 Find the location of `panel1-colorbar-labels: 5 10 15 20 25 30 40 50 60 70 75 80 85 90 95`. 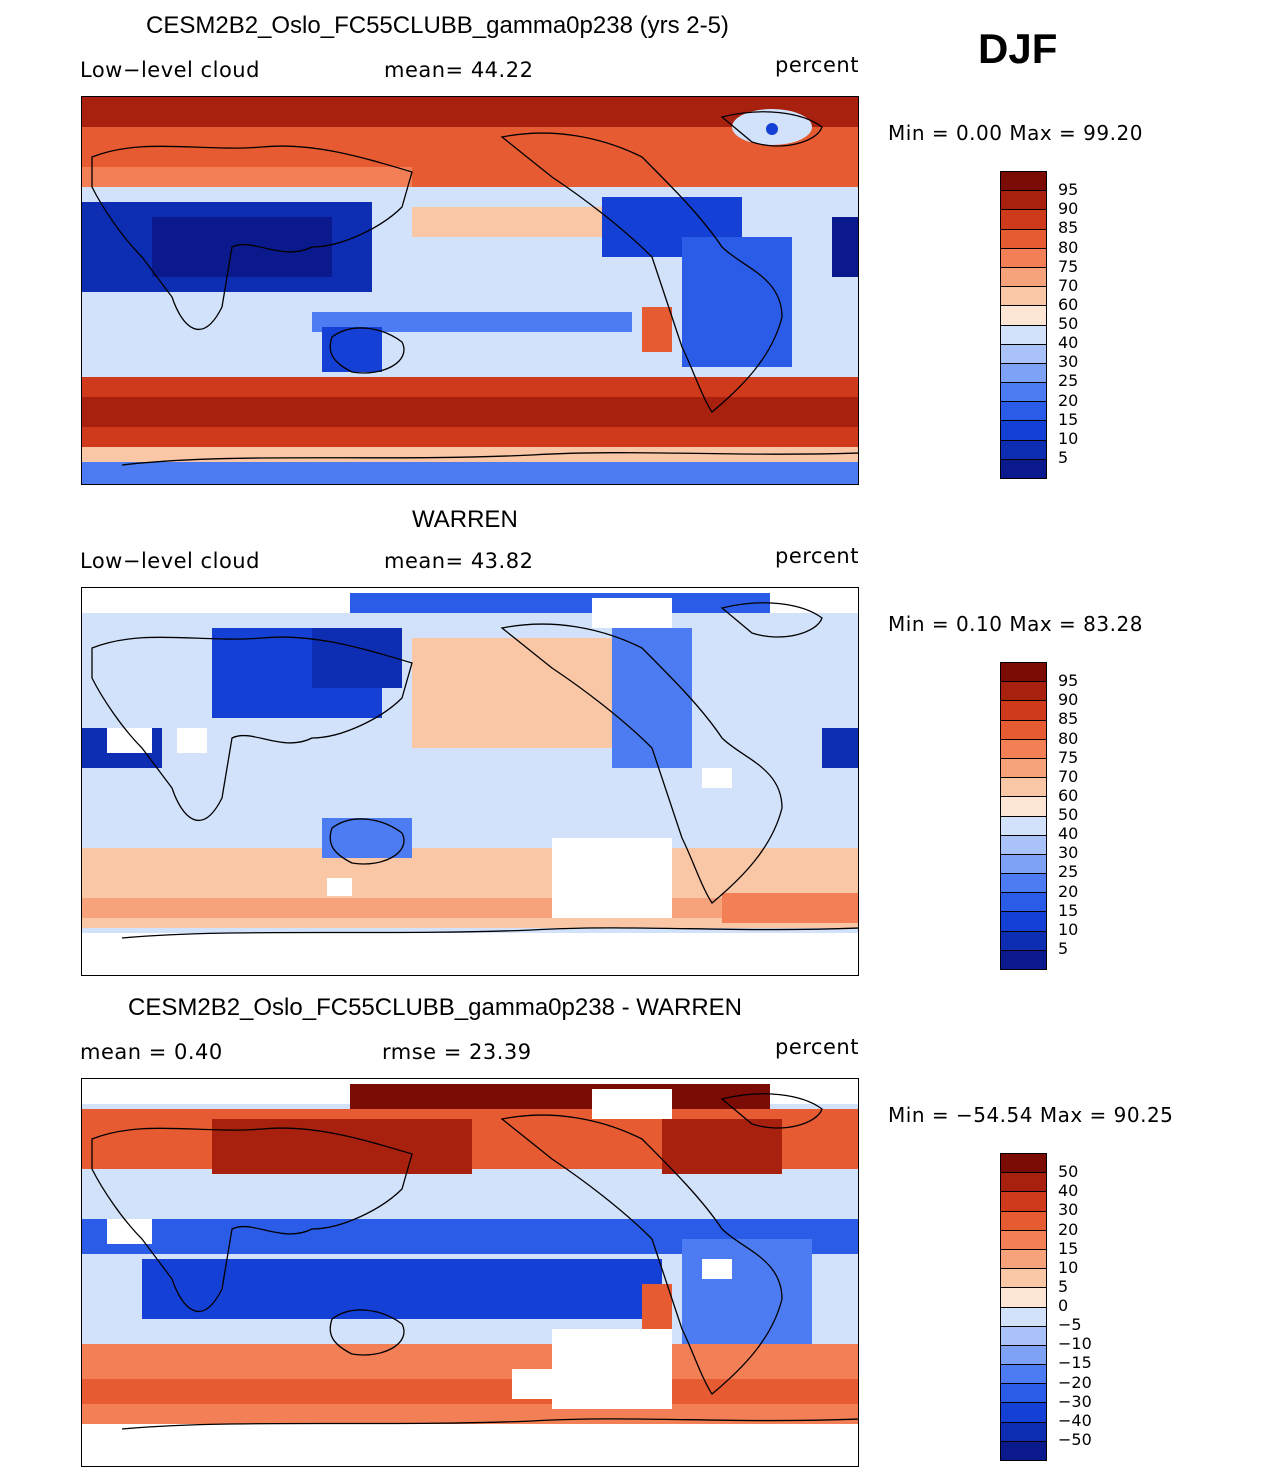

panel1-colorbar-labels: 5 10 15 20 25 30 40 50 60 70 75 80 85 90 95 is located at coordinates (1088, 324).